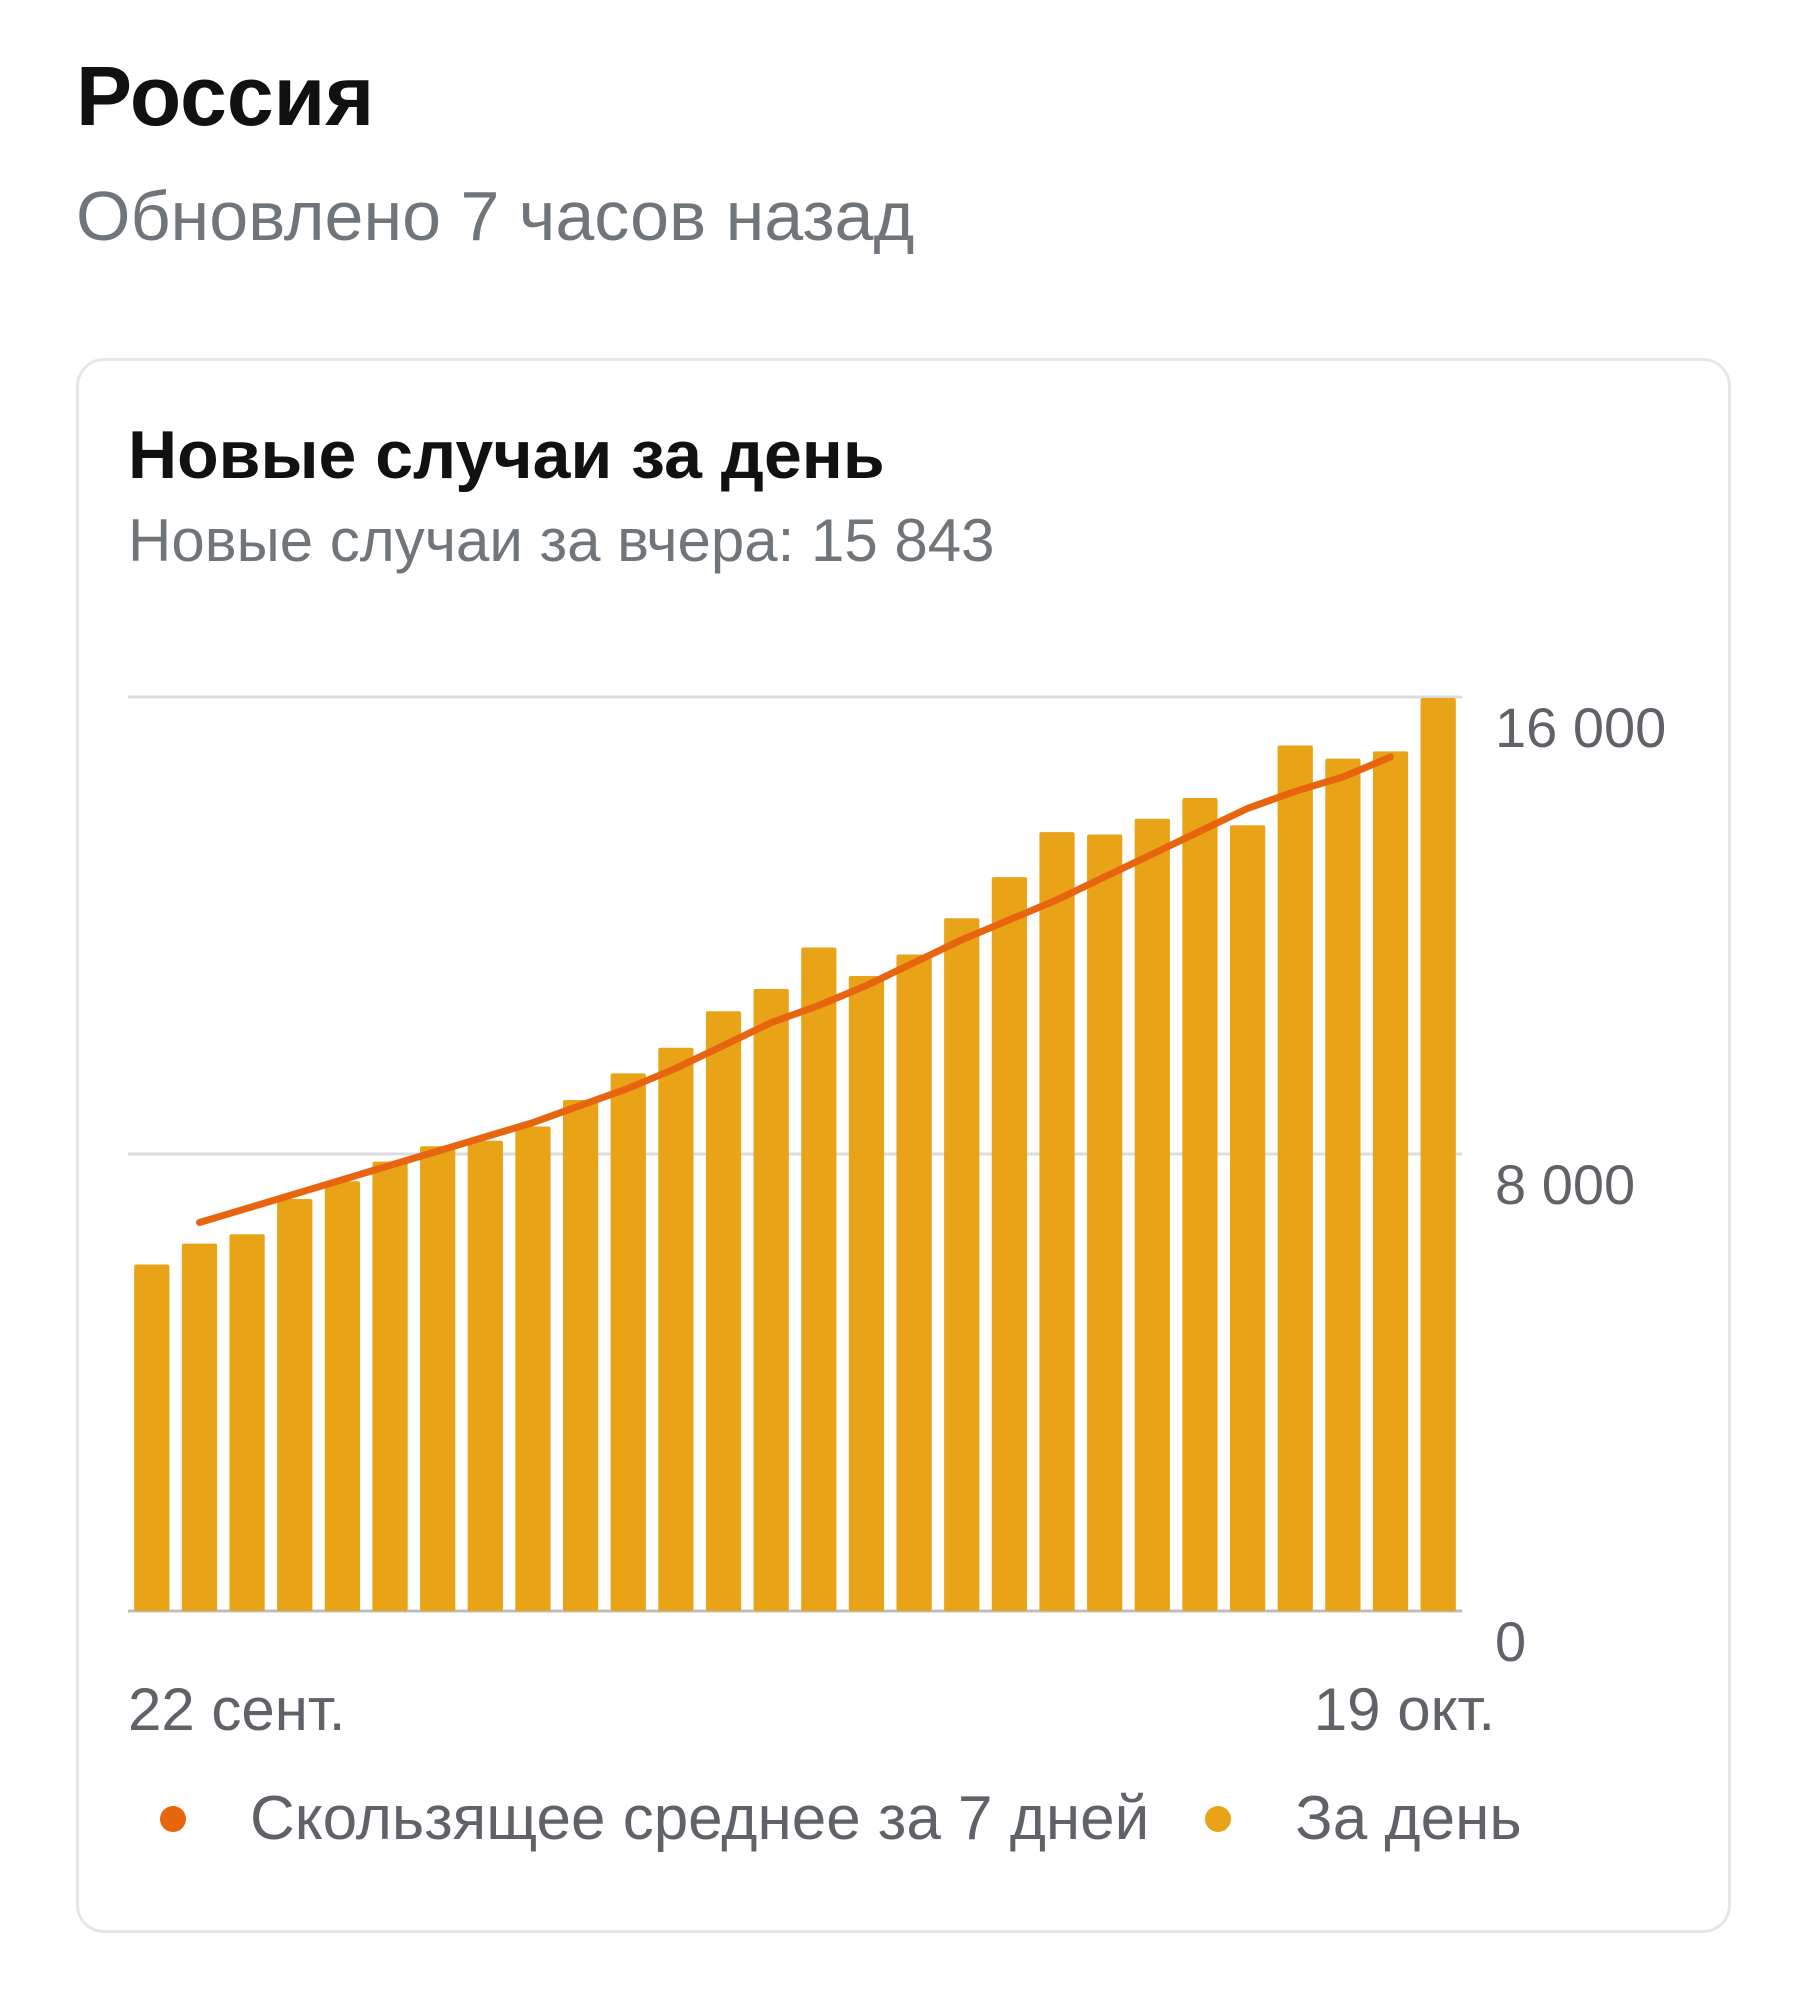 The image size is (1813, 2000). What do you see at coordinates (1404, 1709) in the screenshot?
I see `x-tick-label: 19 окт.` at bounding box center [1404, 1709].